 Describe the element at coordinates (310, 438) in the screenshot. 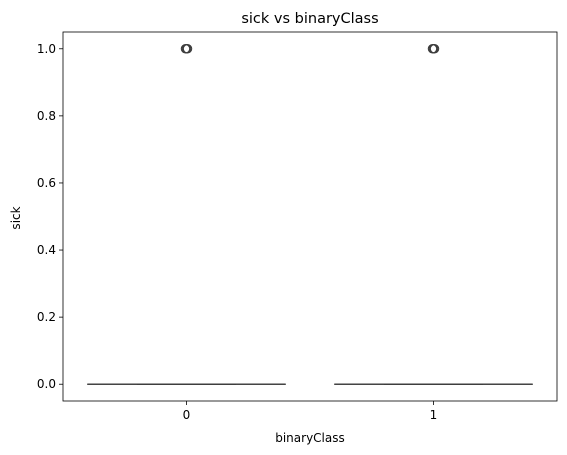

I see `x-axis-label: binaryClass` at that location.